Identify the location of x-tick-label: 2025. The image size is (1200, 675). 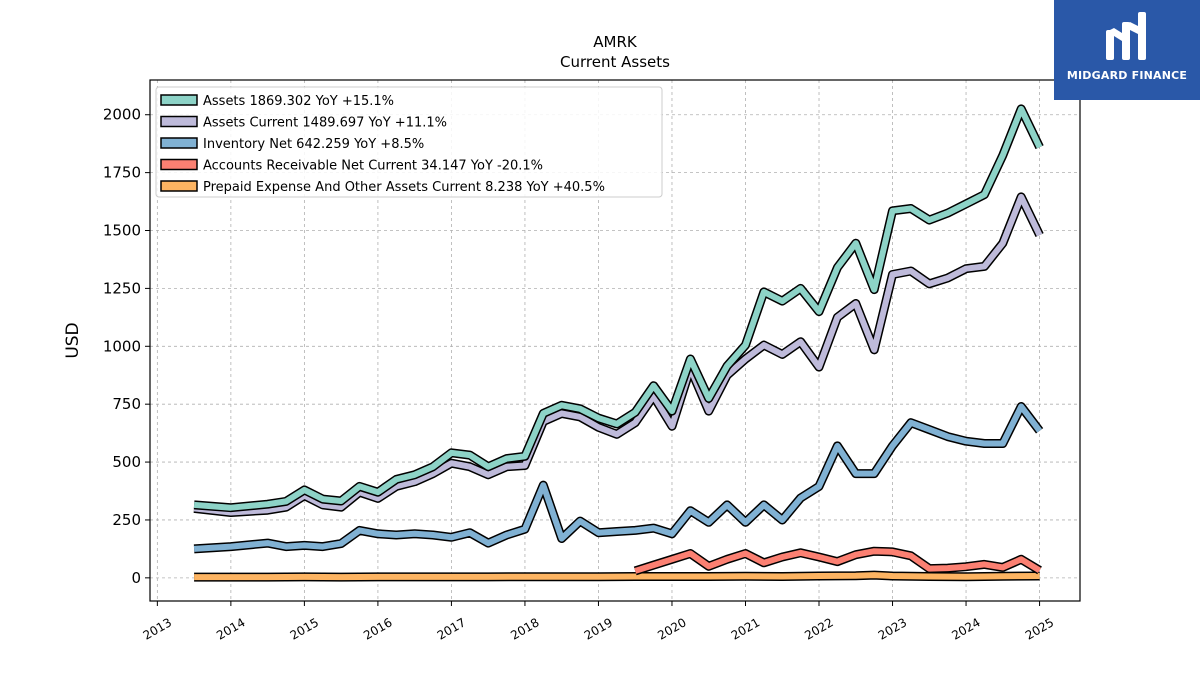
(1039, 628).